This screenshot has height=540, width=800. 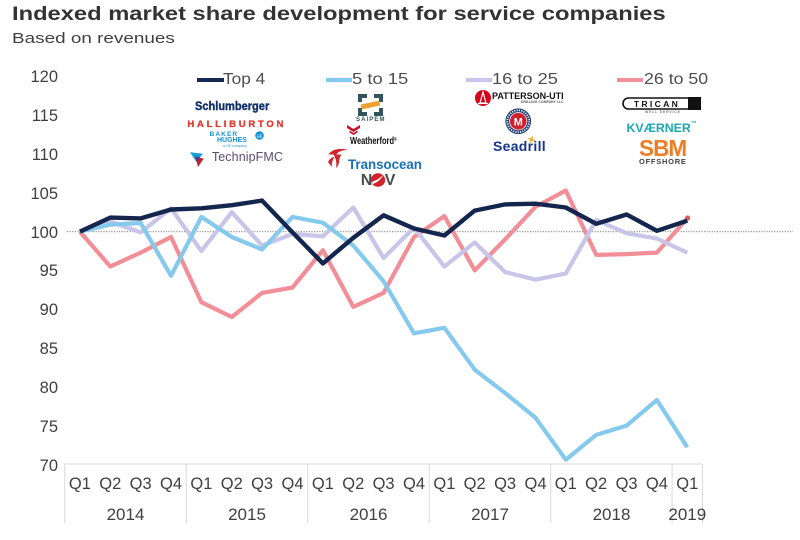 What do you see at coordinates (518, 122) in the screenshot?
I see `svg-text: M` at bounding box center [518, 122].